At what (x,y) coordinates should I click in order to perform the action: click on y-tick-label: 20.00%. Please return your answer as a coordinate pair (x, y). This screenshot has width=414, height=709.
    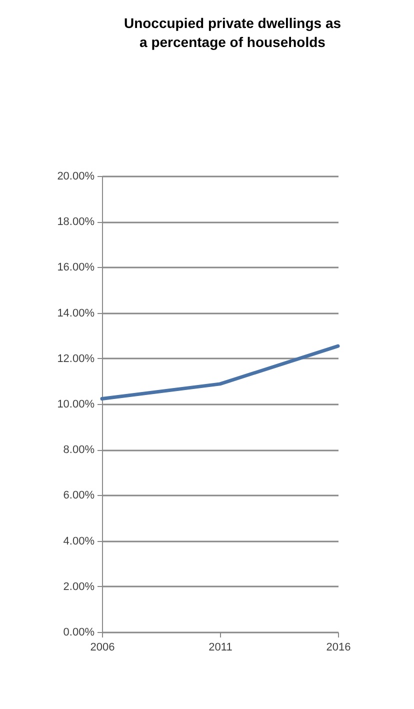
    Looking at the image, I should click on (76, 176).